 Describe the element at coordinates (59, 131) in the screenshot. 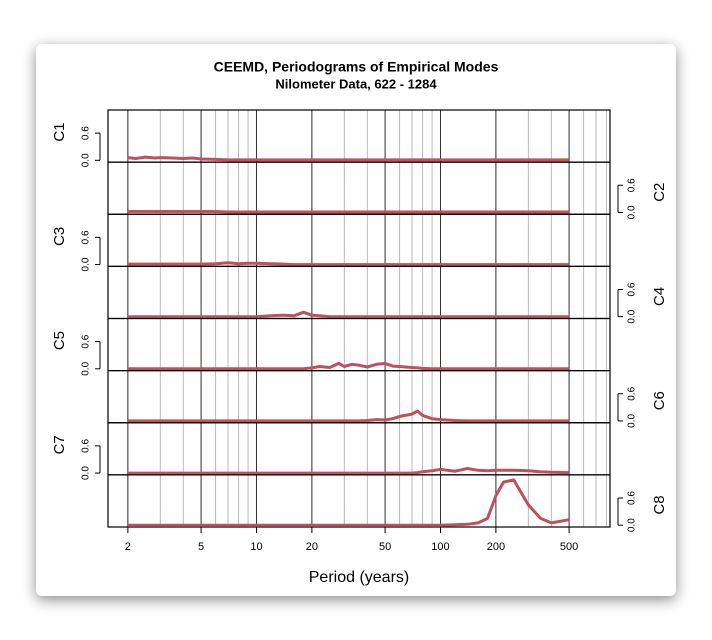

I see `panel-label: C1` at that location.